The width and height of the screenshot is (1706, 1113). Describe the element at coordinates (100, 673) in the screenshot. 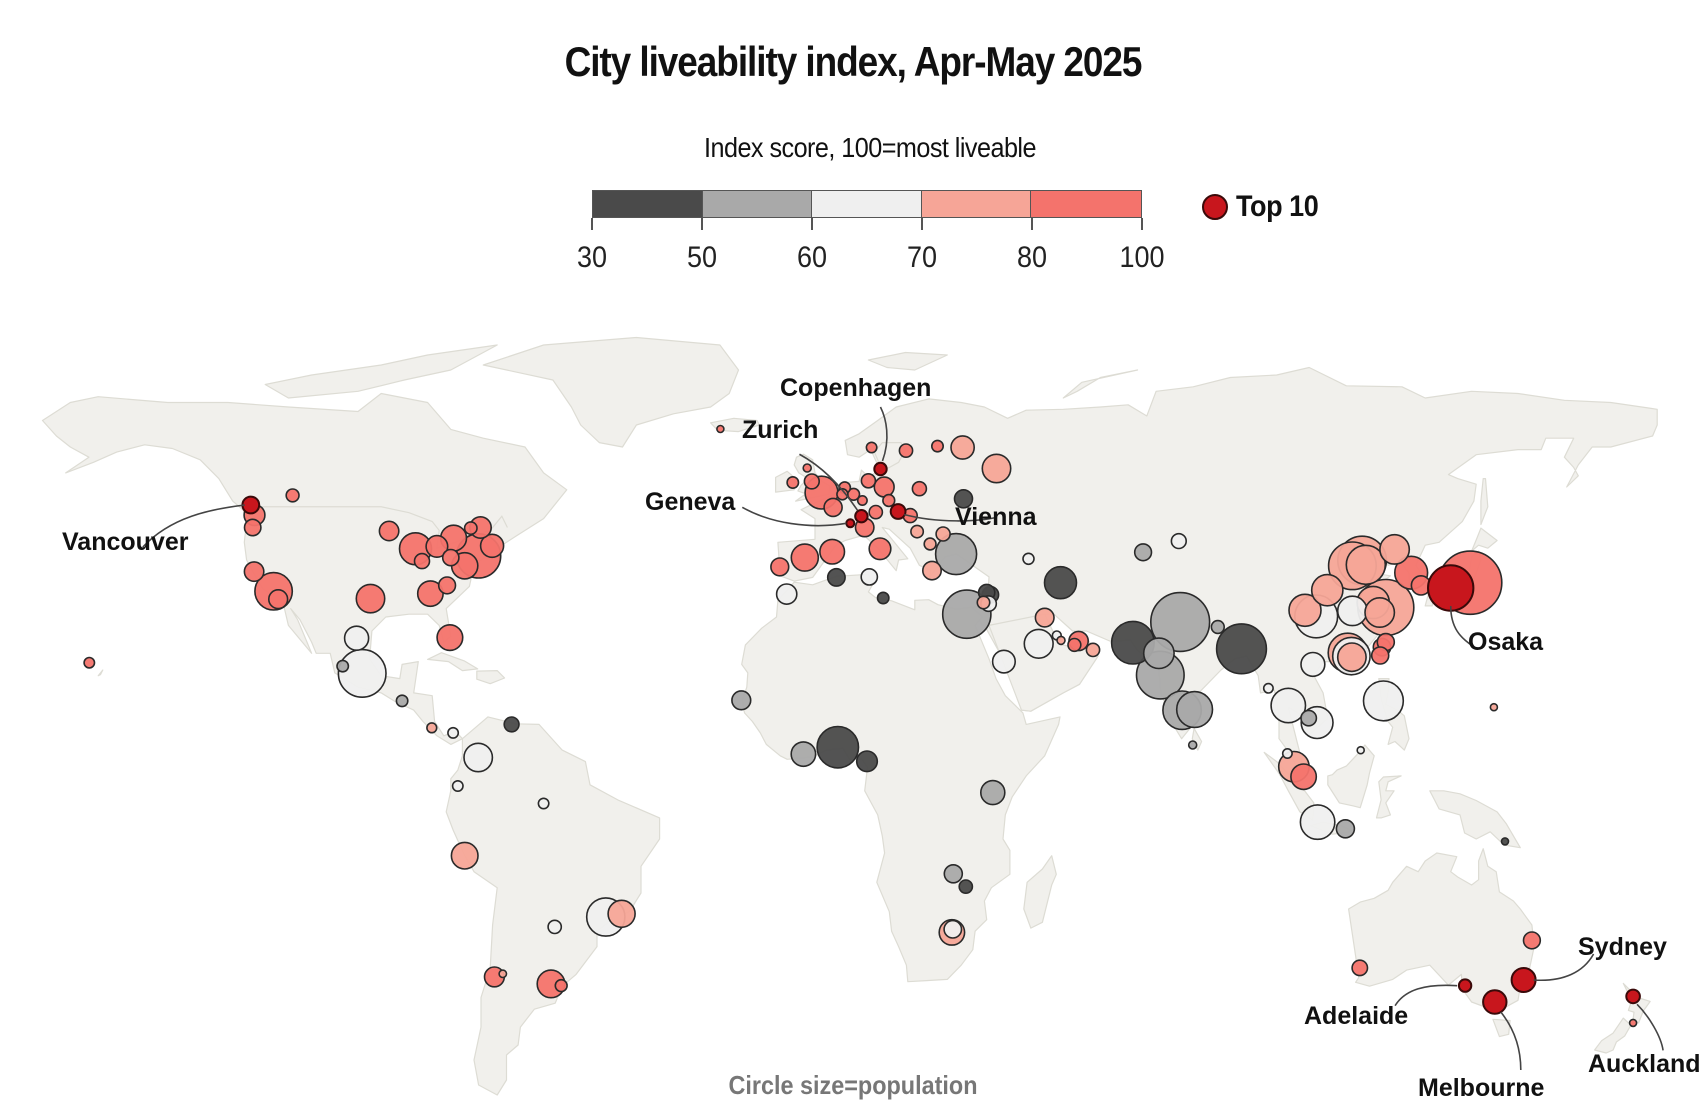

I see `land-hawaii` at that location.